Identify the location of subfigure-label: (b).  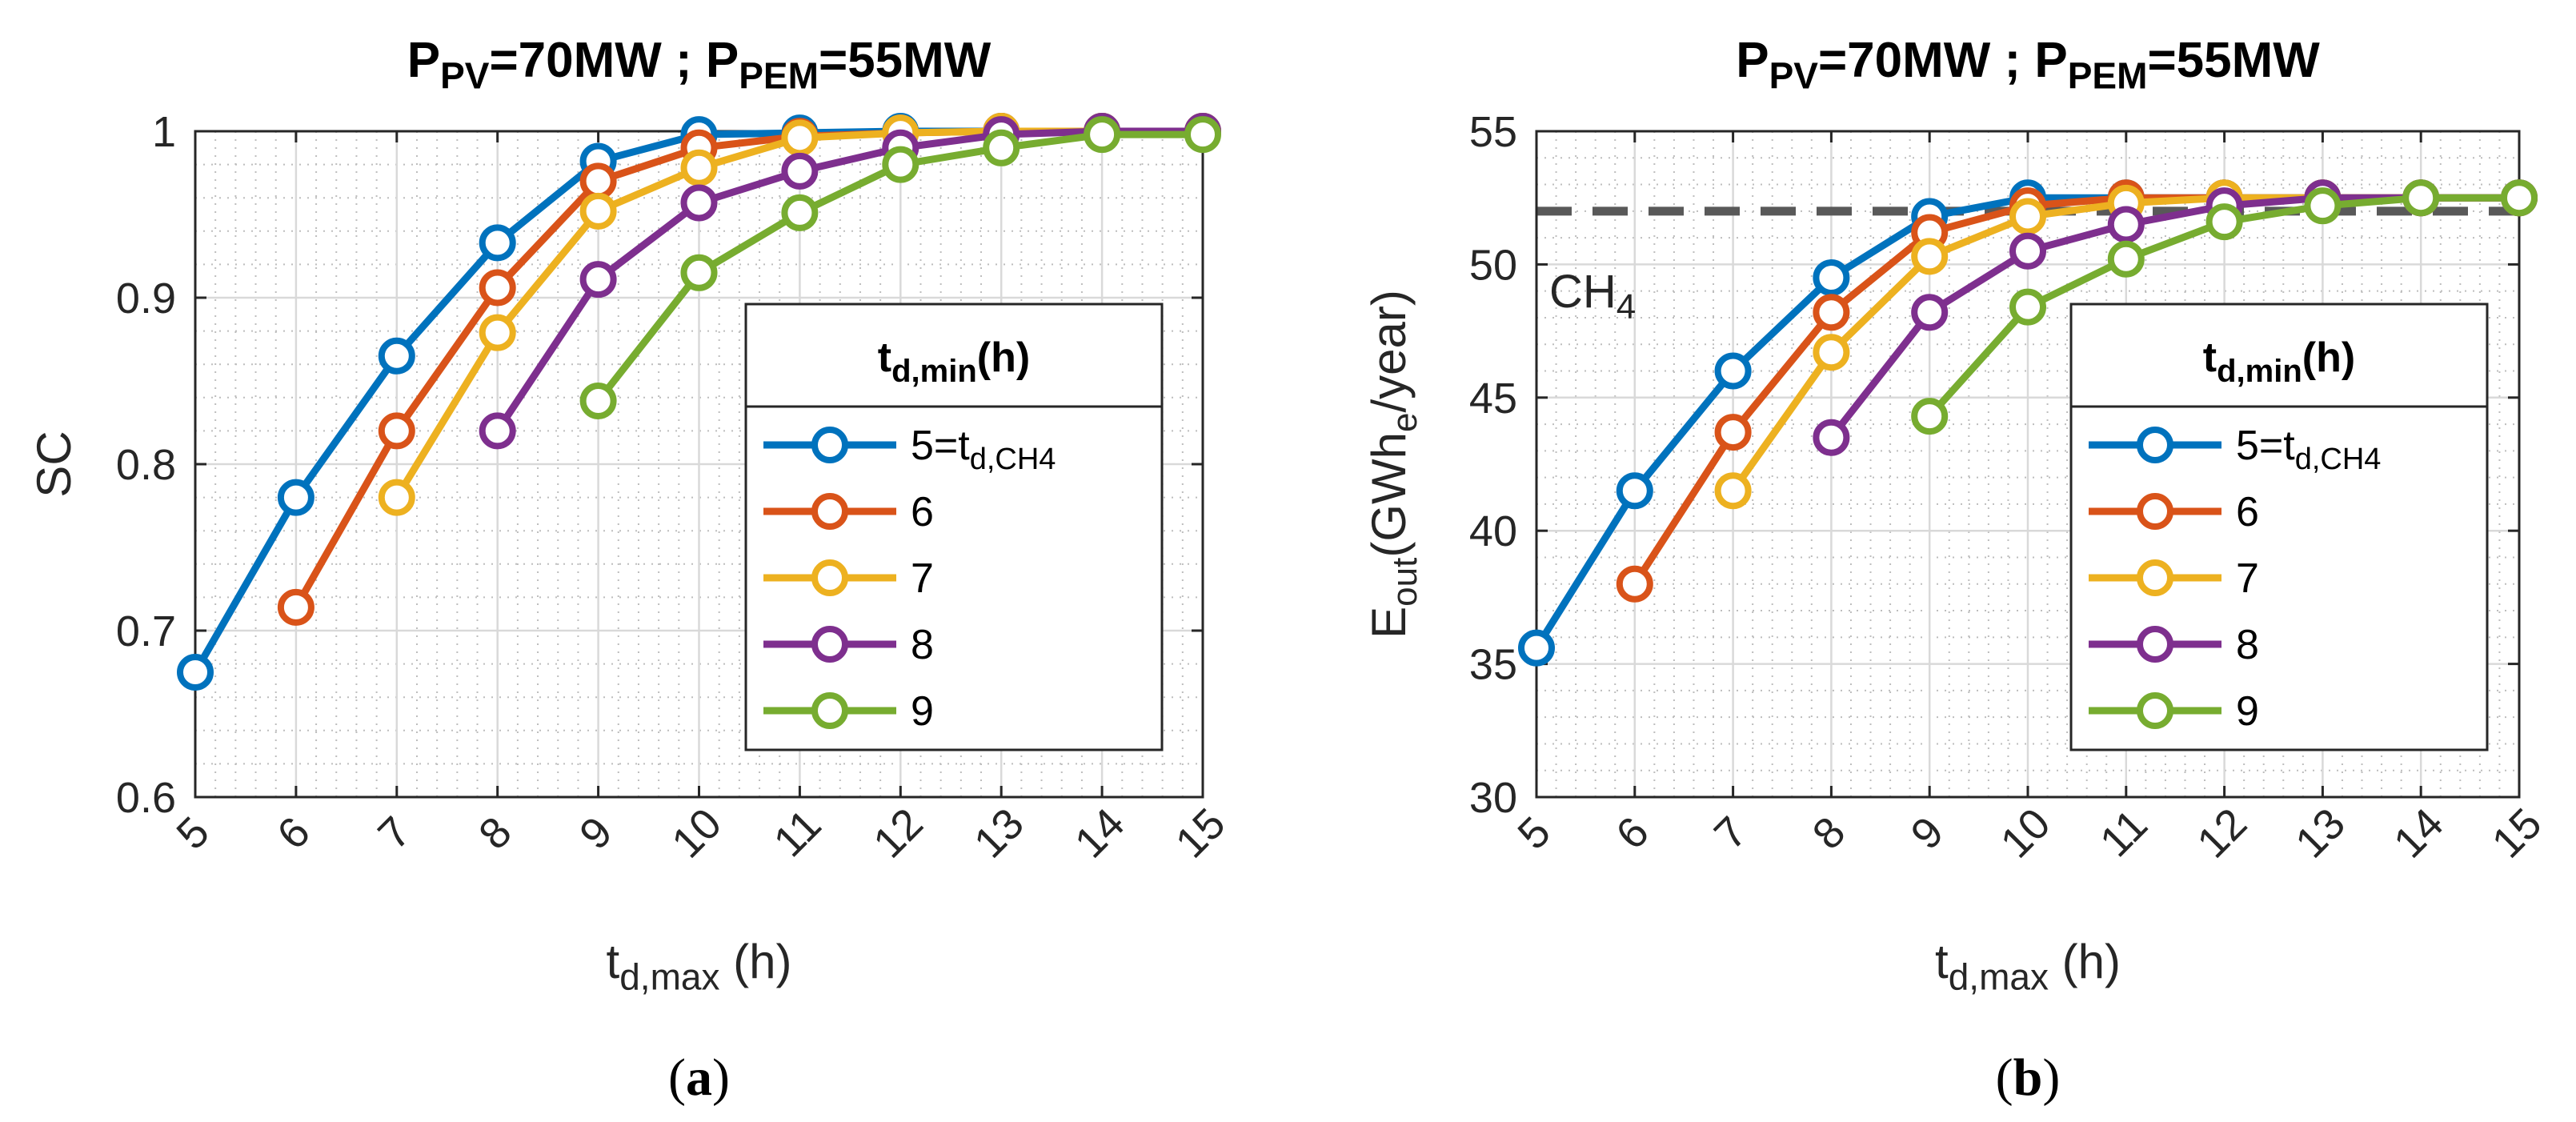
(2028, 1077).